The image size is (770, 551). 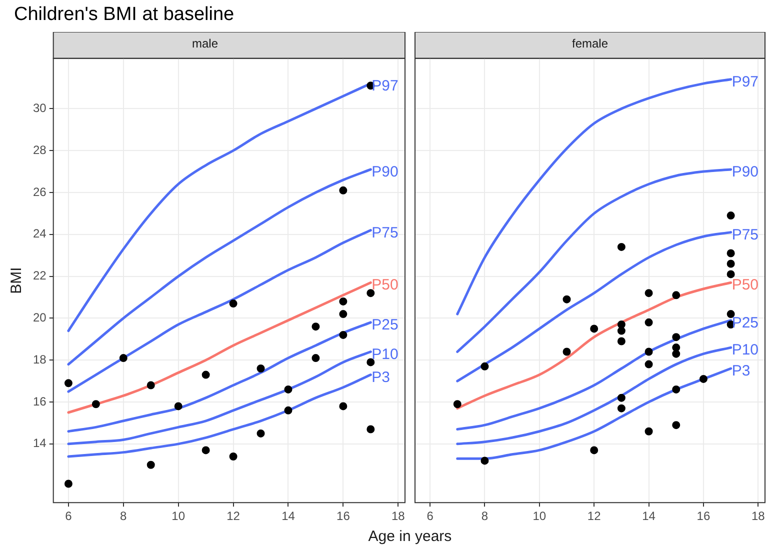 I want to click on y-axis-title: BMI, so click(x=17, y=280).